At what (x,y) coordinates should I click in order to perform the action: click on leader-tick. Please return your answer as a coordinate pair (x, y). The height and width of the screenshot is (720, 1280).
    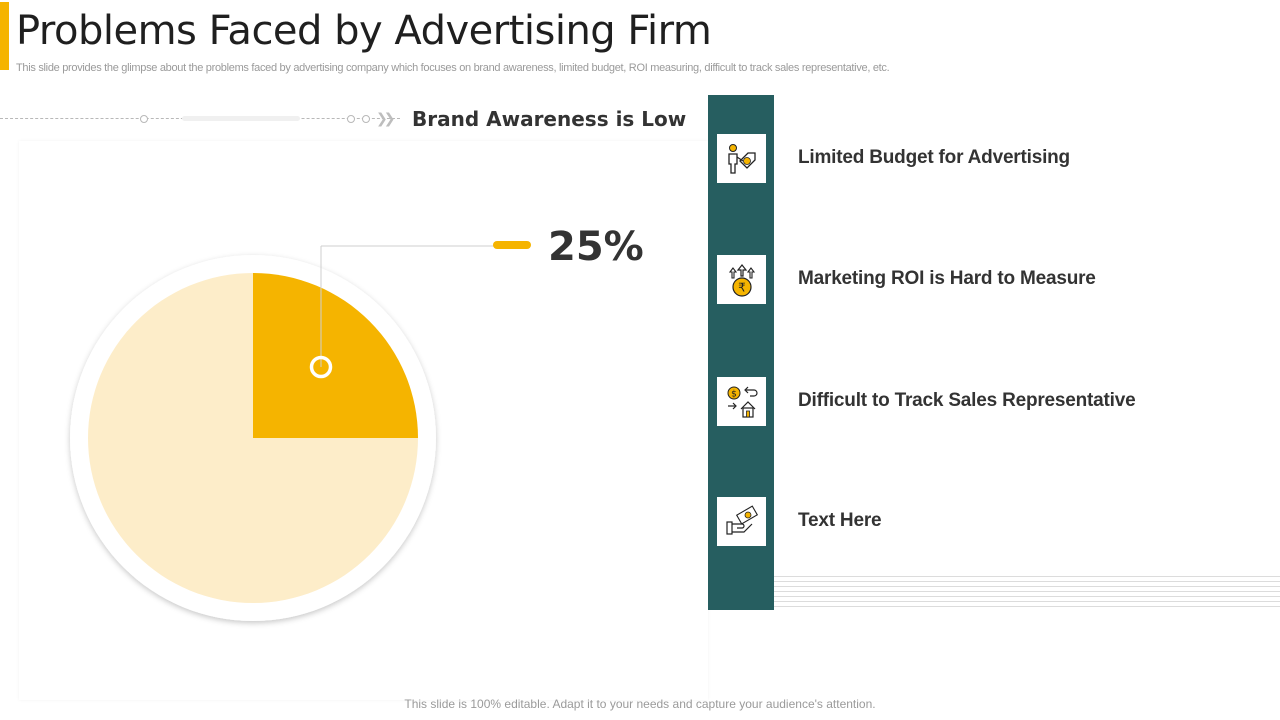
    Looking at the image, I should click on (512, 245).